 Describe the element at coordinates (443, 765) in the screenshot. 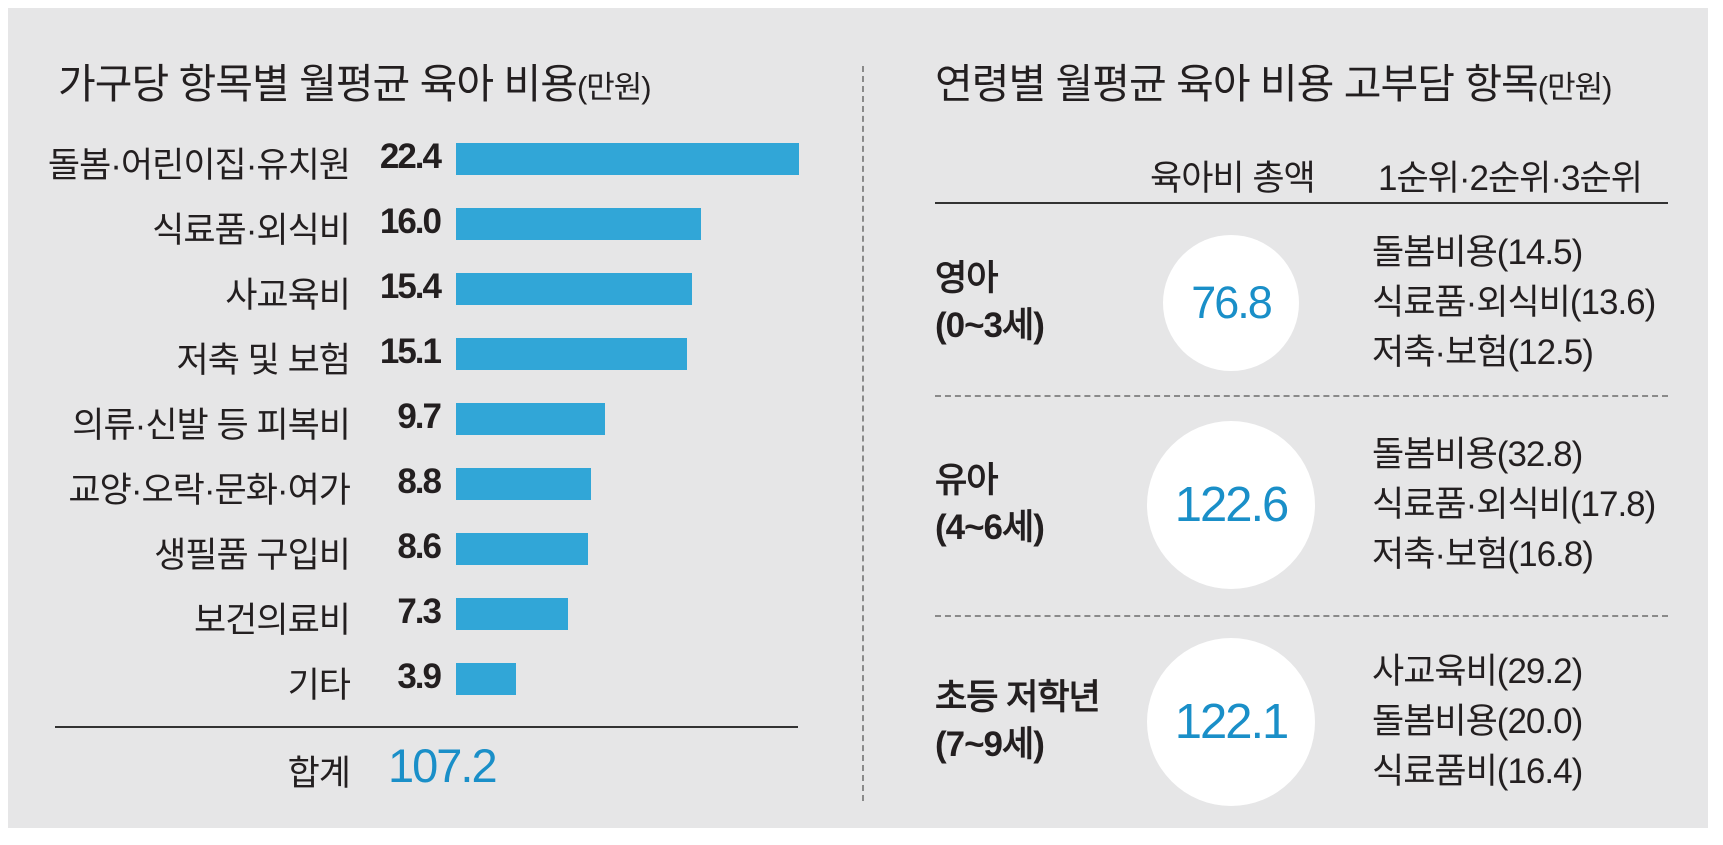

I see `total-value: 107.2` at that location.